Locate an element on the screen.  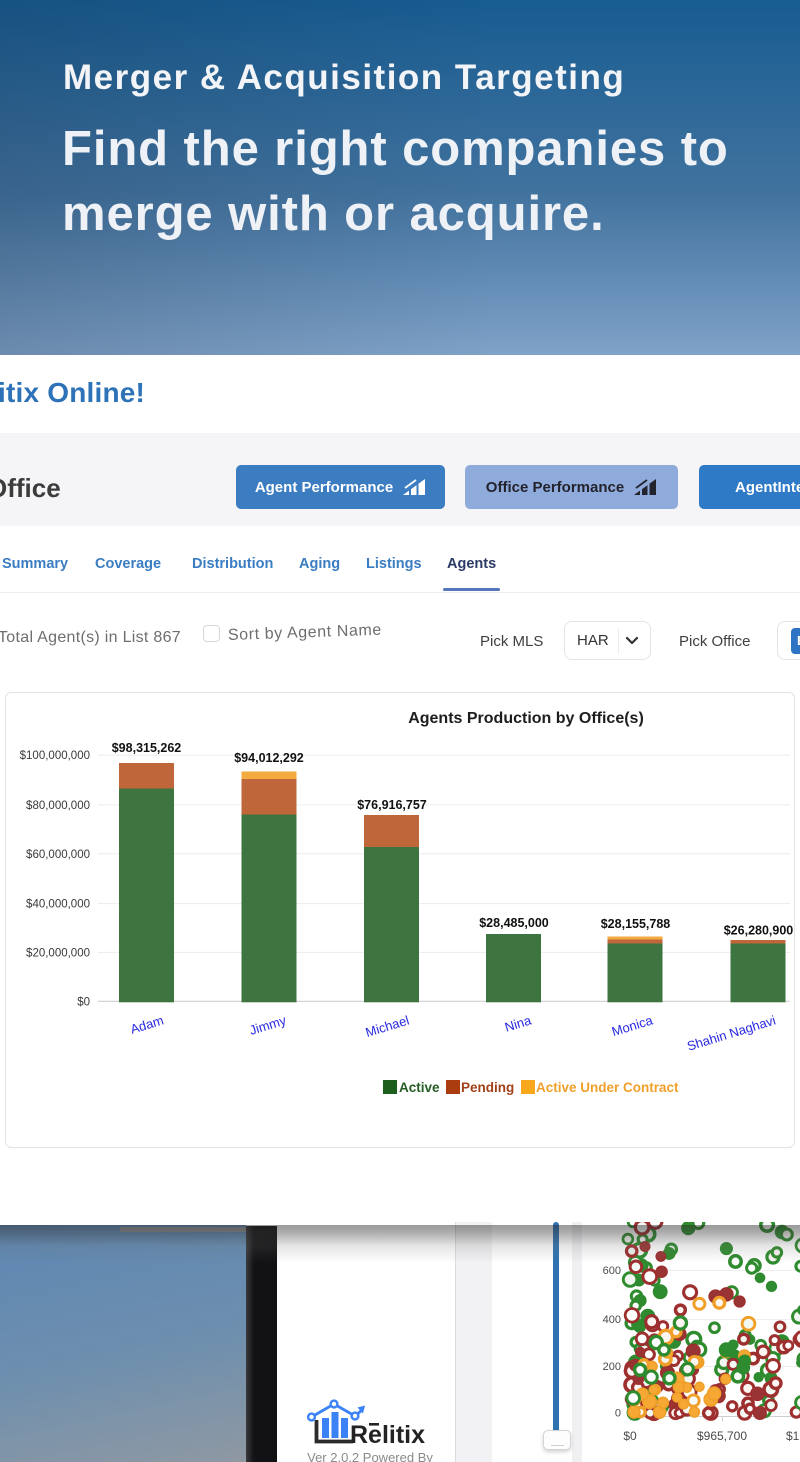
svg-text: Shahin Naghavi is located at coordinates (731, 1032).